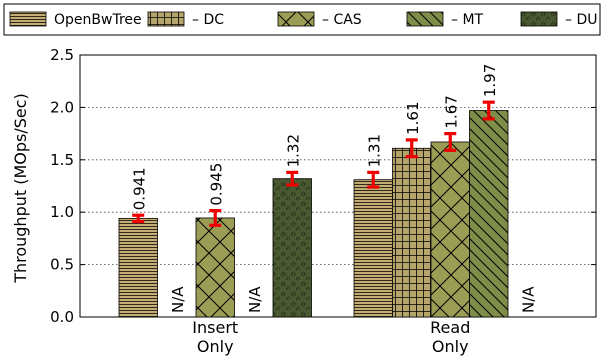 The width and height of the screenshot is (605, 364). Describe the element at coordinates (293, 150) in the screenshot. I see `value-label: 1.32` at that location.